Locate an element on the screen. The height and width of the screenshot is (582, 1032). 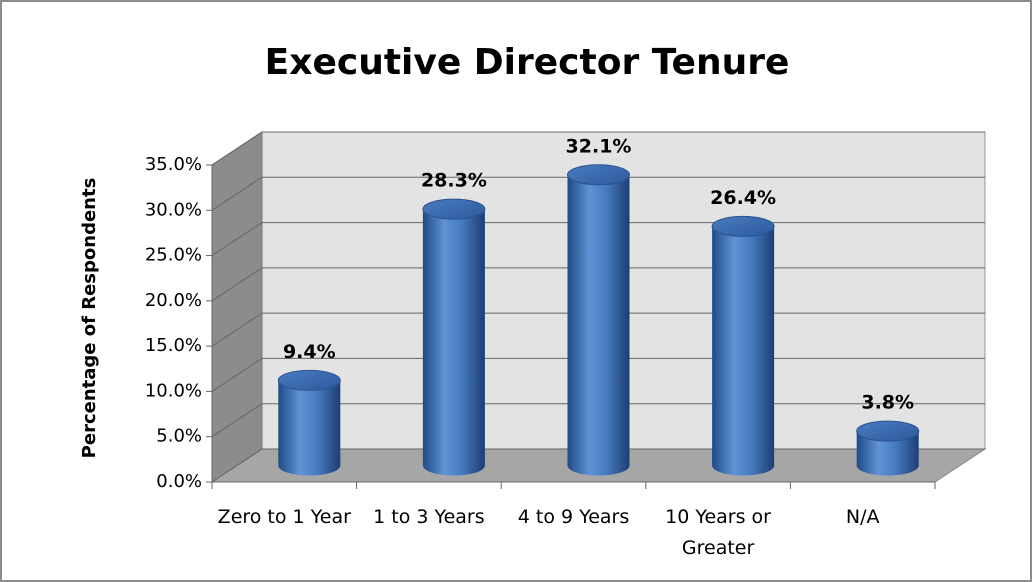
value-label: 9.4% is located at coordinates (309, 352).